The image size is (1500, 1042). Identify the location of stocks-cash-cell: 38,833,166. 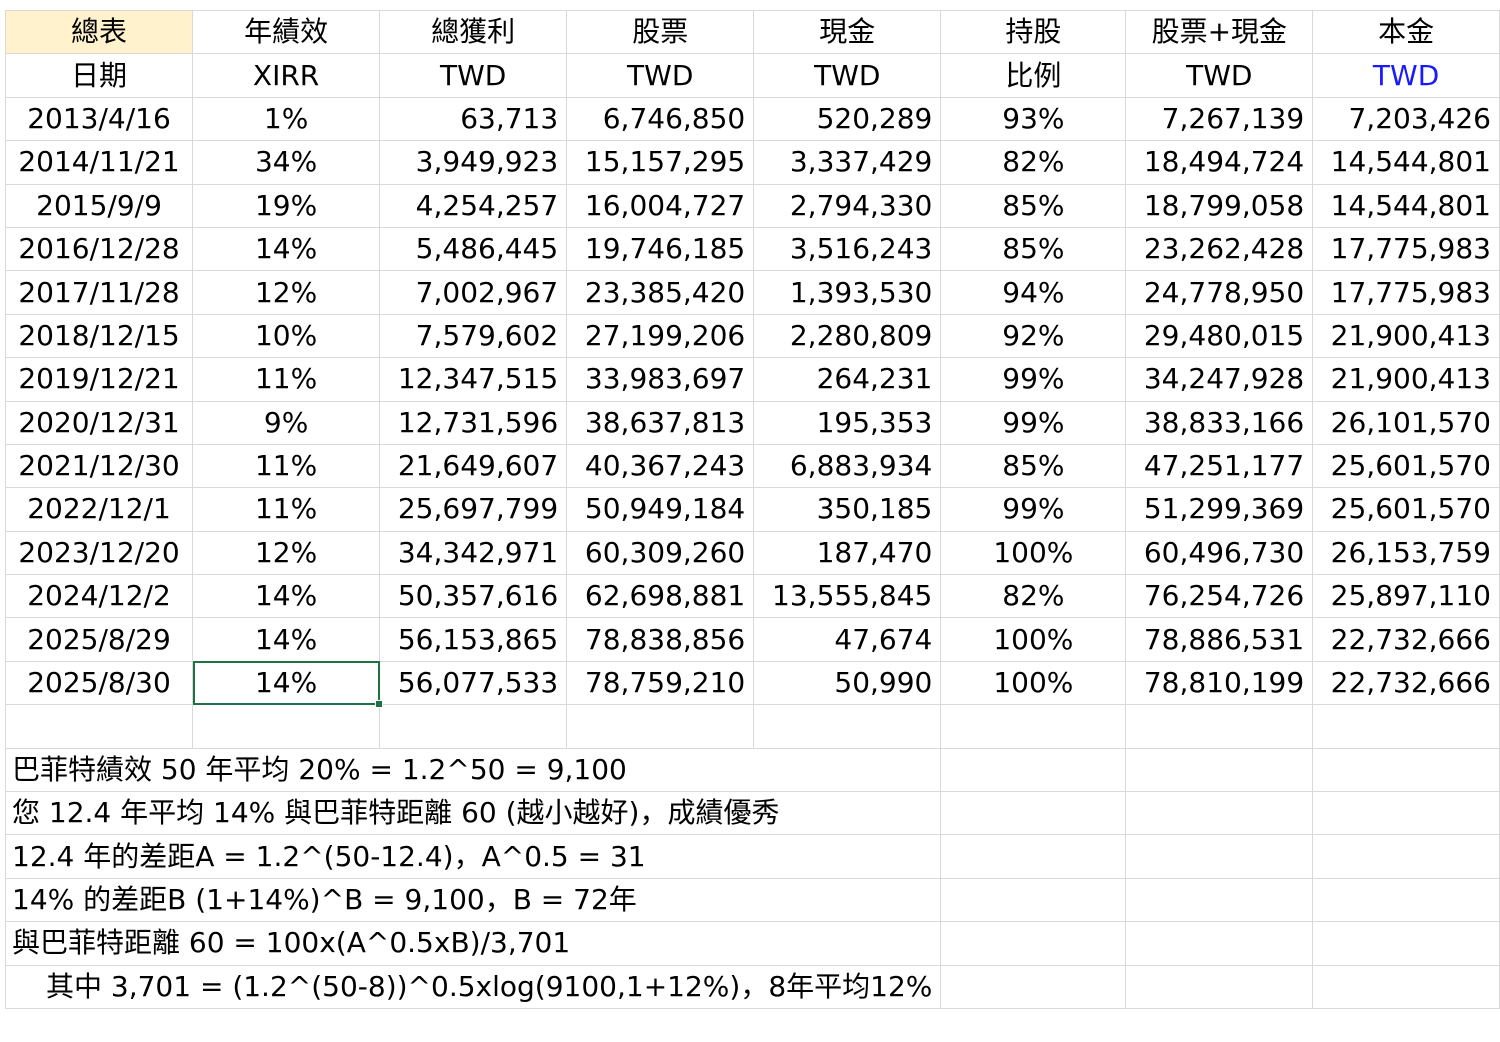
(1219, 422).